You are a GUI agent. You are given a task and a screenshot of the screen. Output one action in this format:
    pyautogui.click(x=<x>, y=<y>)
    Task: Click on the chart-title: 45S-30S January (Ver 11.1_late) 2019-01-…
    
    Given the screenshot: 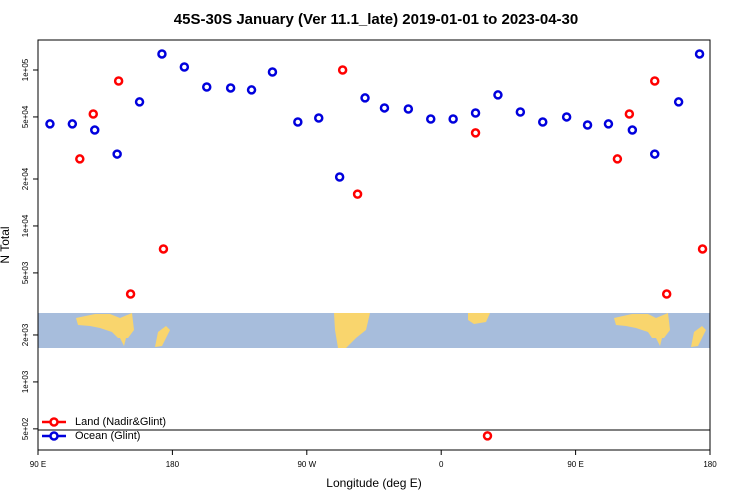 What is the action you would take?
    pyautogui.click(x=376, y=19)
    